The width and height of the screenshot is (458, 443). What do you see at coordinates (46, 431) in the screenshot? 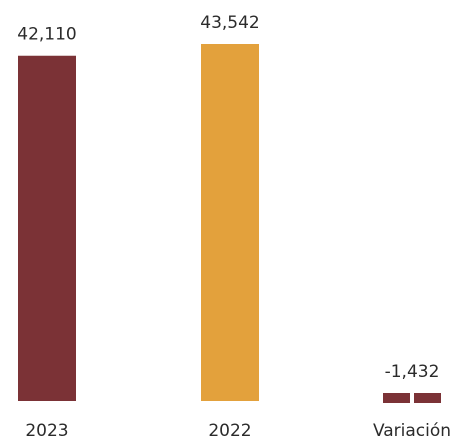
I see `category-label-0: 2023` at bounding box center [46, 431].